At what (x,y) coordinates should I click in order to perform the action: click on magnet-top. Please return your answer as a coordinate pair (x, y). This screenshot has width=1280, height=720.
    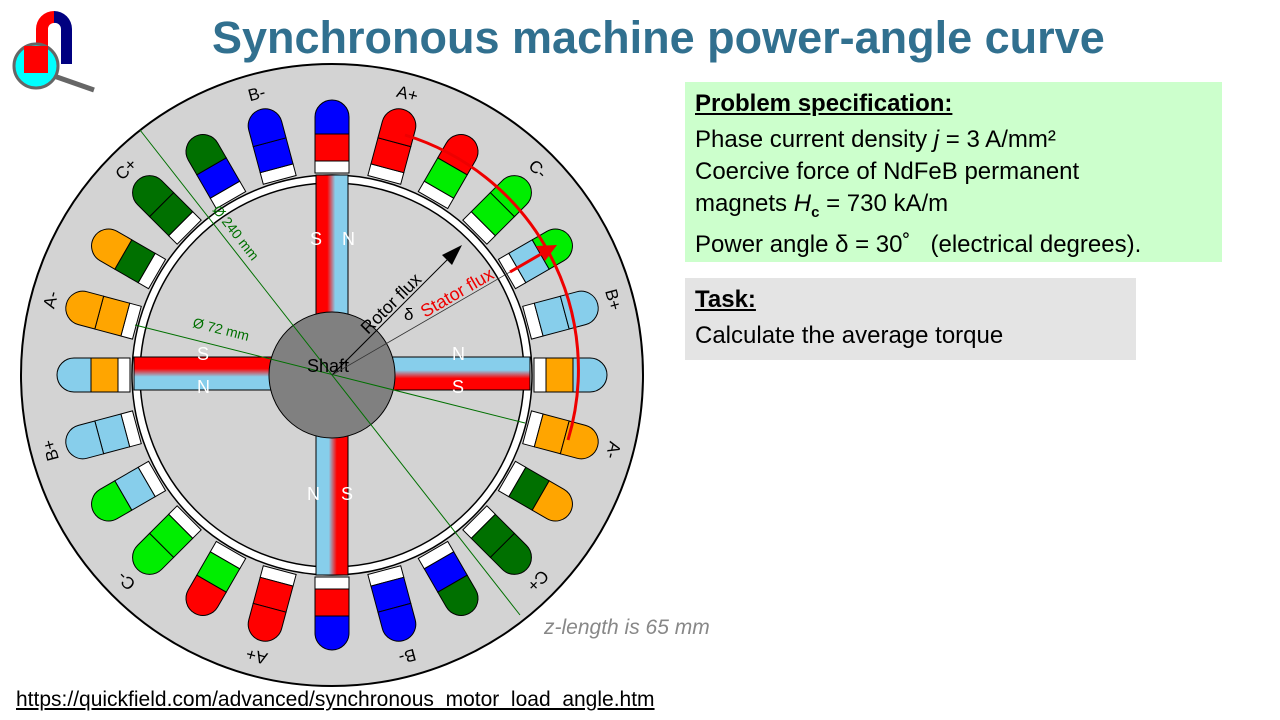
    Looking at the image, I should click on (332, 245).